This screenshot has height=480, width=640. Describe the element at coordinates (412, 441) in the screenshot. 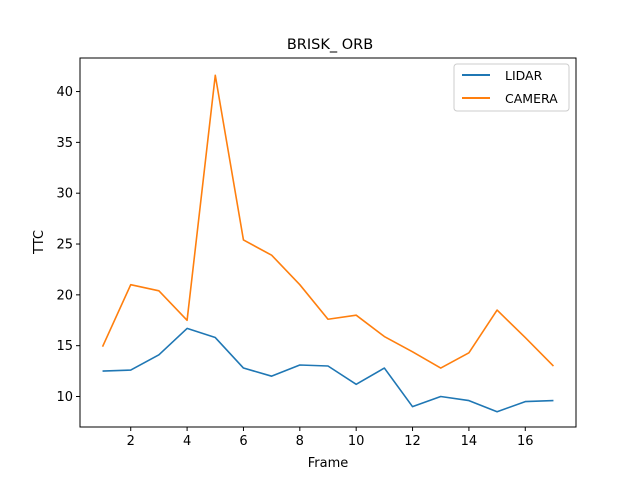

I see `x-tick-label: 12` at that location.